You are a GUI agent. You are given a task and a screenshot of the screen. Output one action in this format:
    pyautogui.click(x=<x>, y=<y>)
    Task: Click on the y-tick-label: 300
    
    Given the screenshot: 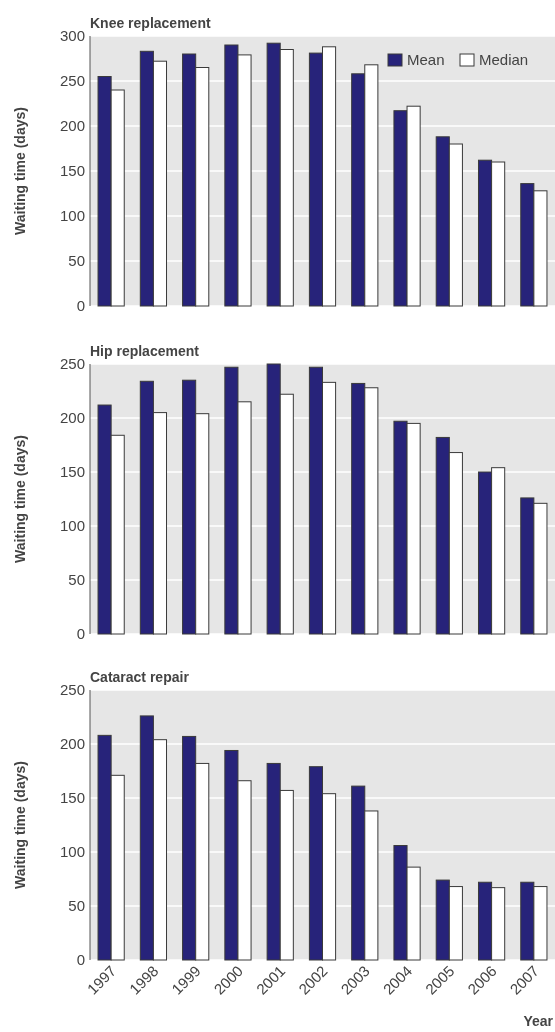 What is the action you would take?
    pyautogui.click(x=72, y=35)
    